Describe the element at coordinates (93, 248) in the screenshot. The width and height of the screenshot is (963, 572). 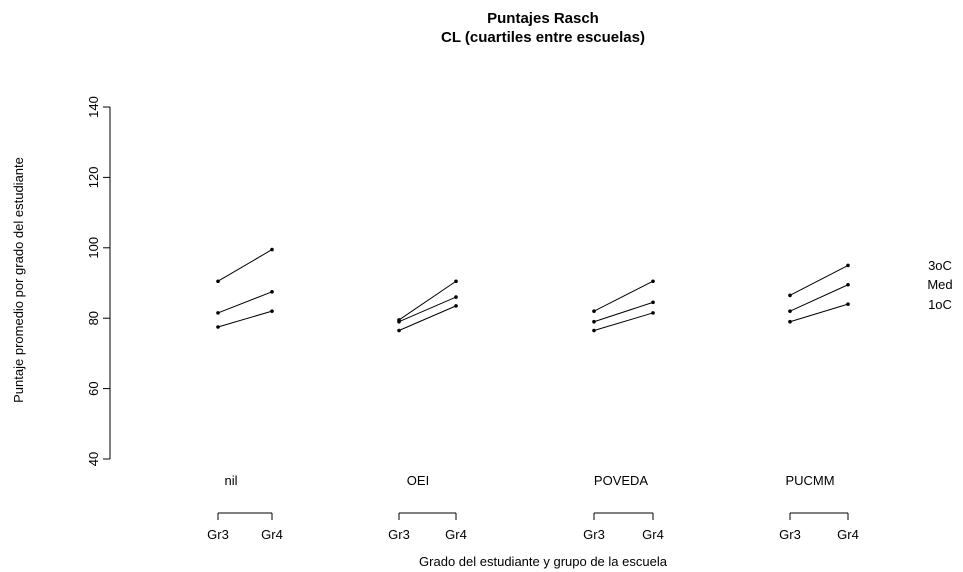
I see `y-tick-label: 100` at that location.